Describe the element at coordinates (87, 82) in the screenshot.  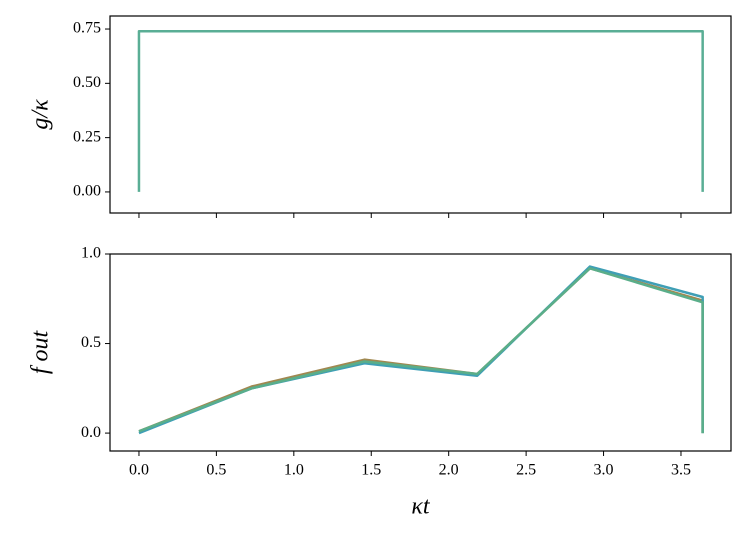
I see `y-tick-label: 0.50` at that location.